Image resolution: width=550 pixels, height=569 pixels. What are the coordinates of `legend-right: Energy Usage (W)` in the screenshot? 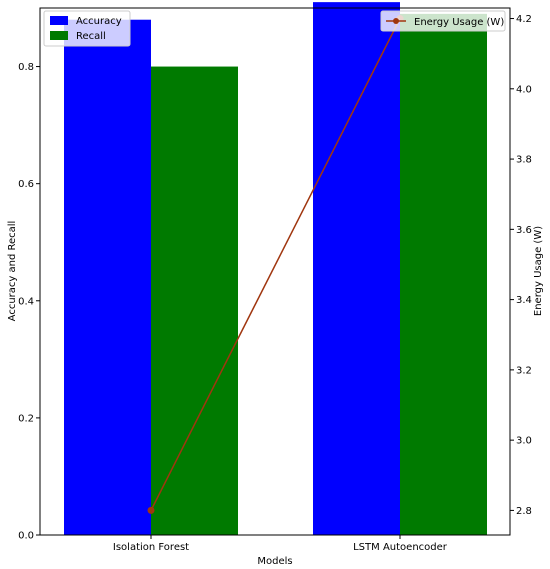 It's located at (443, 21).